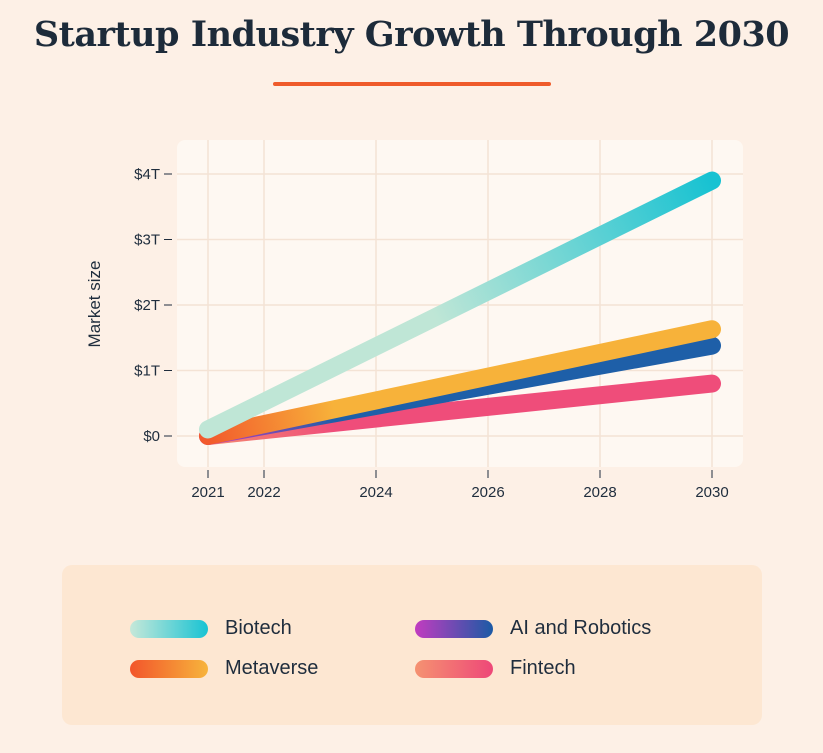 Image resolution: width=823 pixels, height=753 pixels. What do you see at coordinates (169, 628) in the screenshot?
I see `legend-swatch-biotech` at bounding box center [169, 628].